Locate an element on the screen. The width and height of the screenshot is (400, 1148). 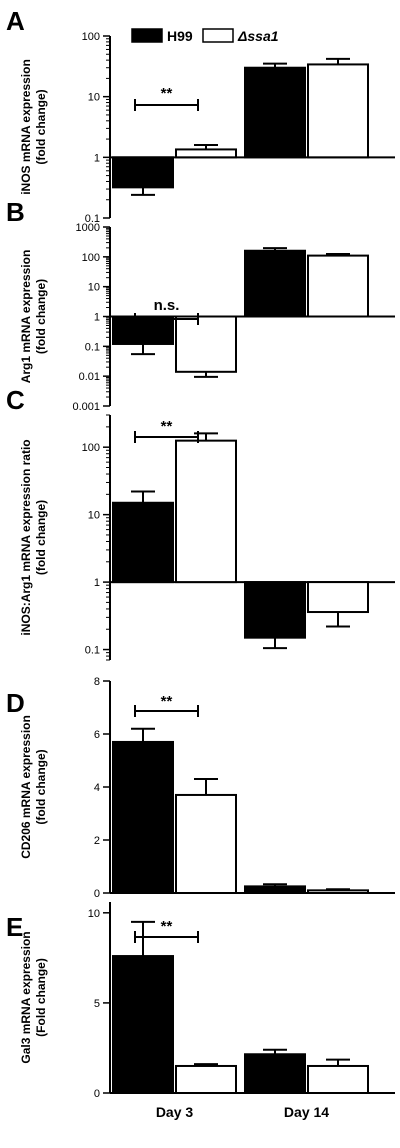
panel-letter: C is located at coordinates (15, 400).